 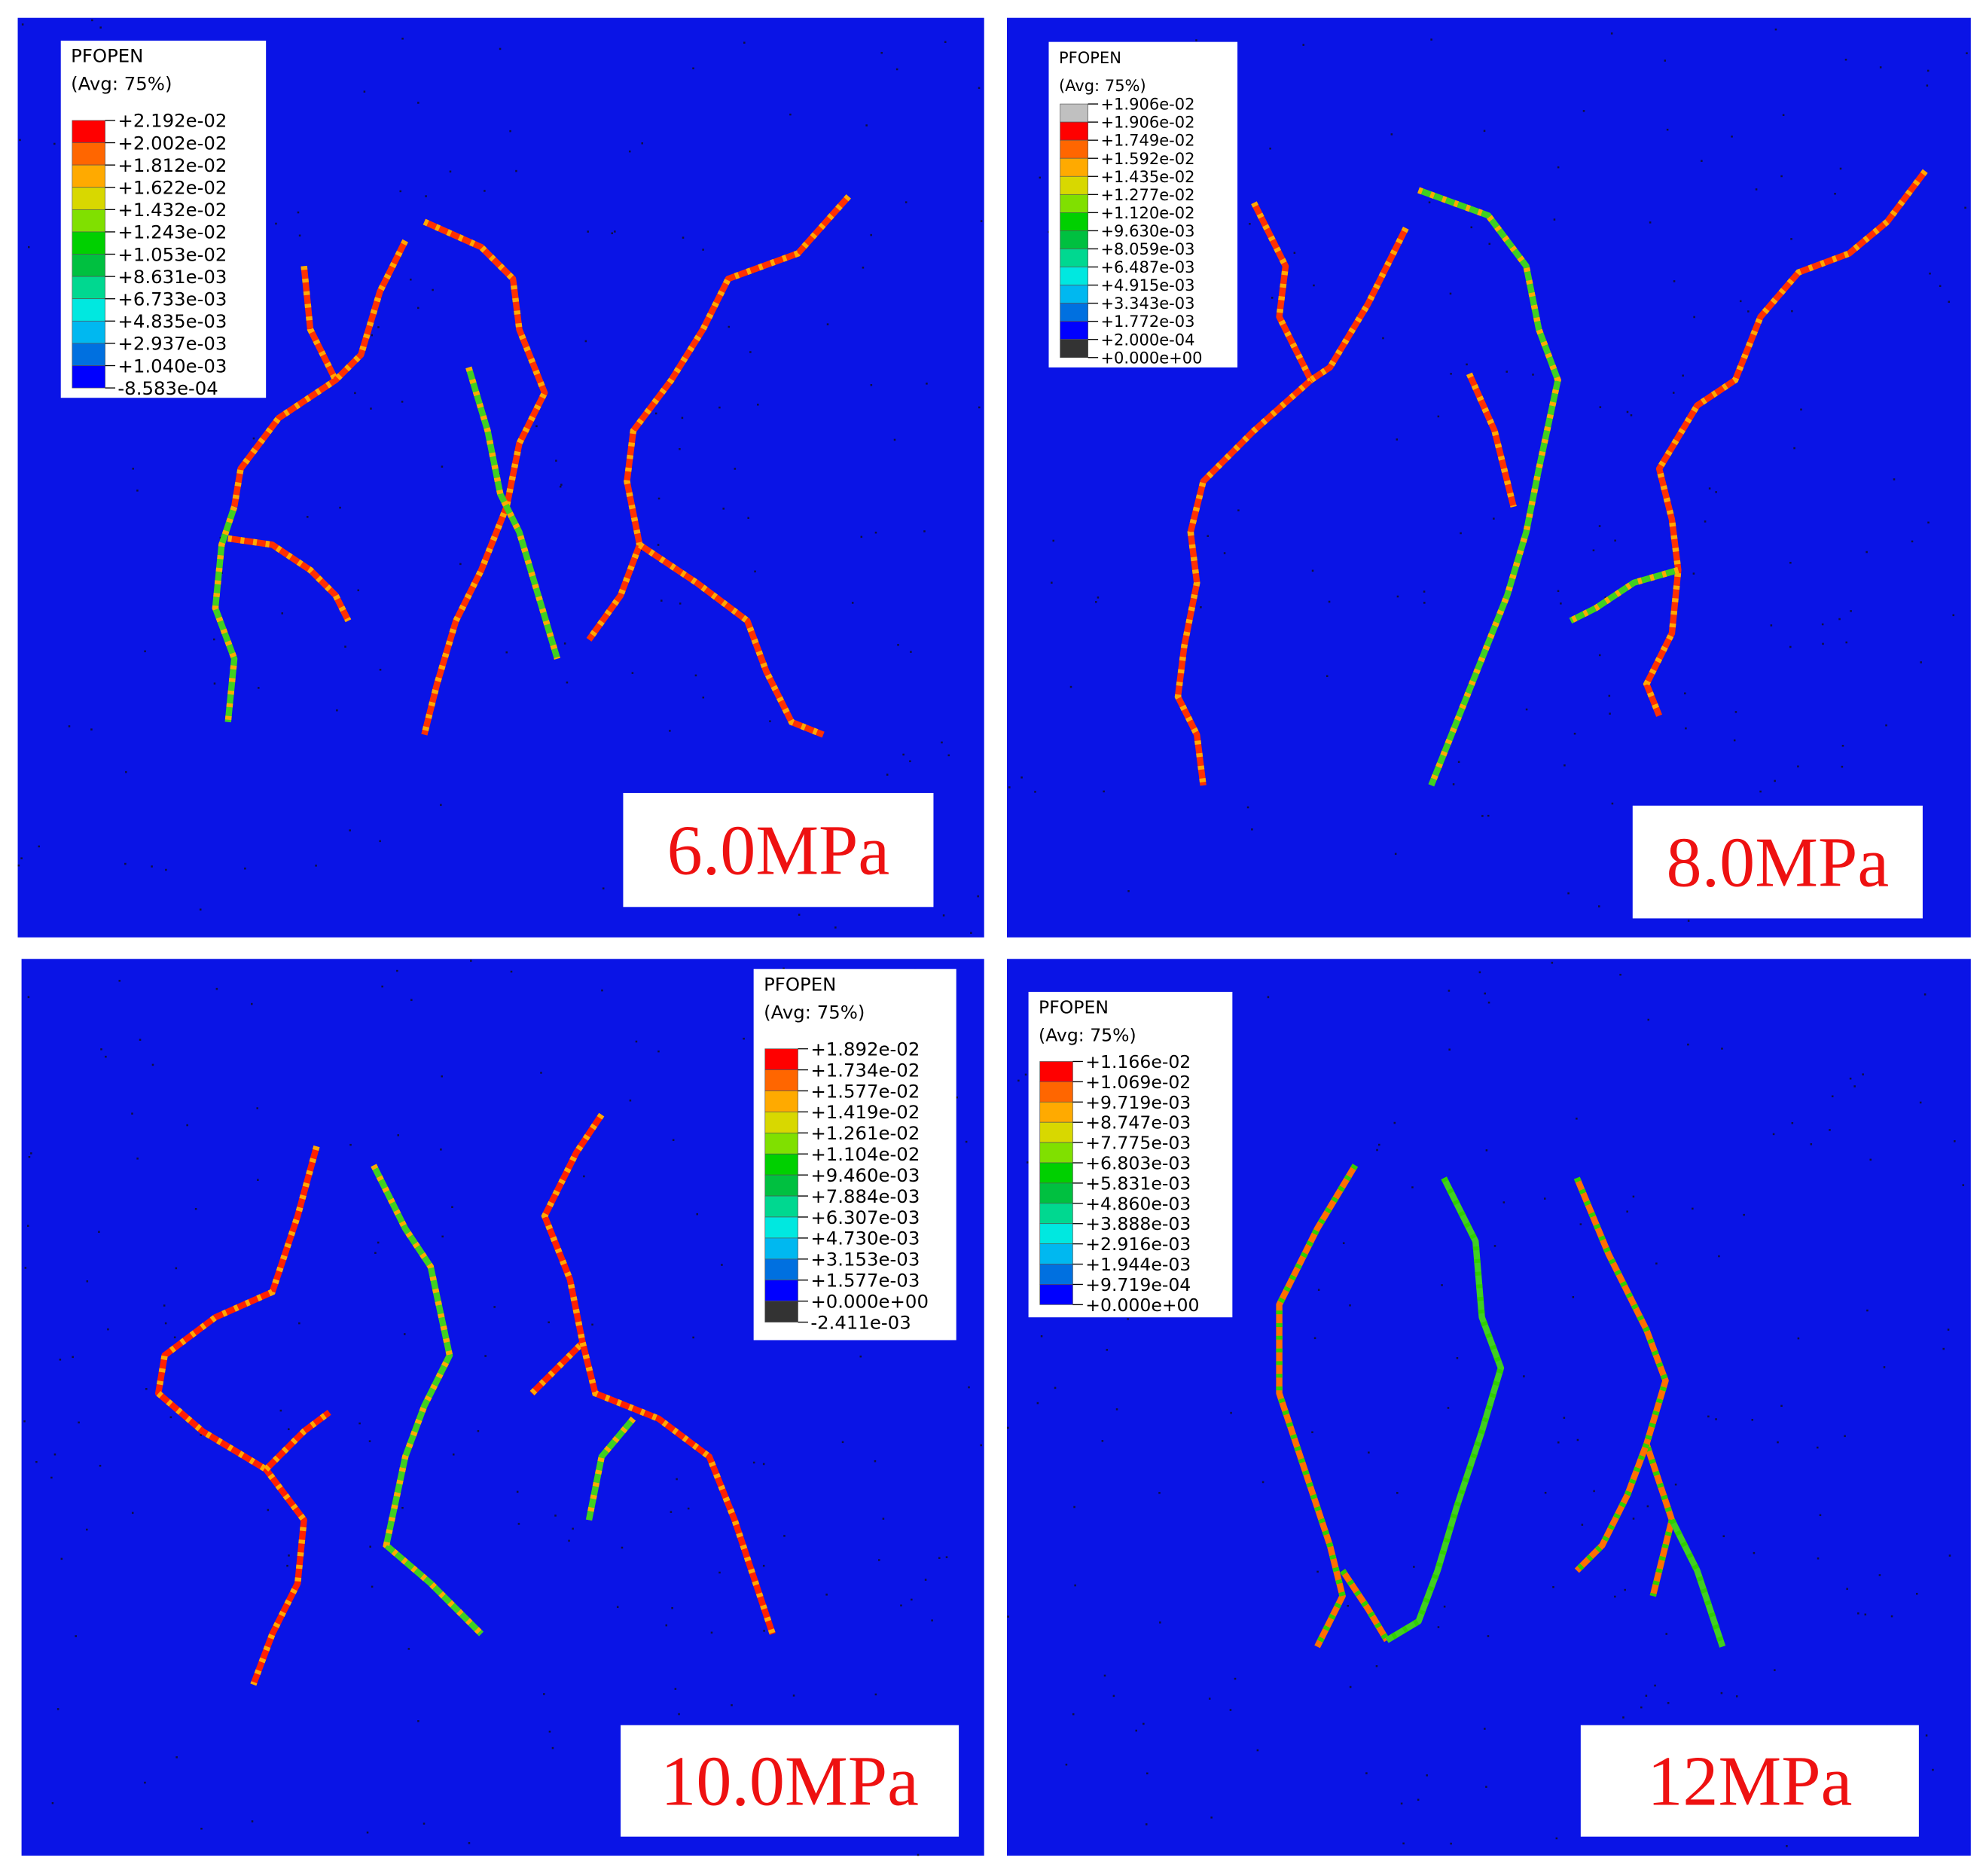 I want to click on legend-level: +1.069e-02, so click(x=1138, y=1082).